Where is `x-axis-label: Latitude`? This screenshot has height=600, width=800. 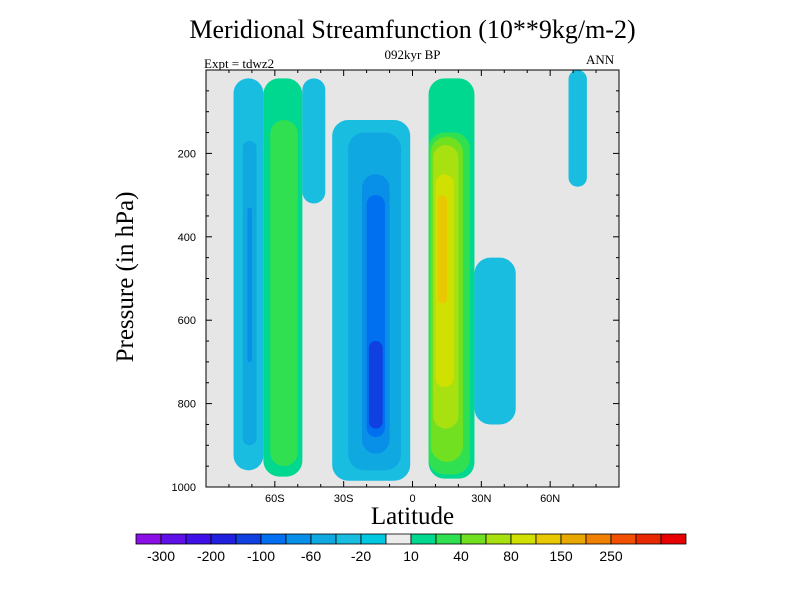 x-axis-label: Latitude is located at coordinates (412, 516).